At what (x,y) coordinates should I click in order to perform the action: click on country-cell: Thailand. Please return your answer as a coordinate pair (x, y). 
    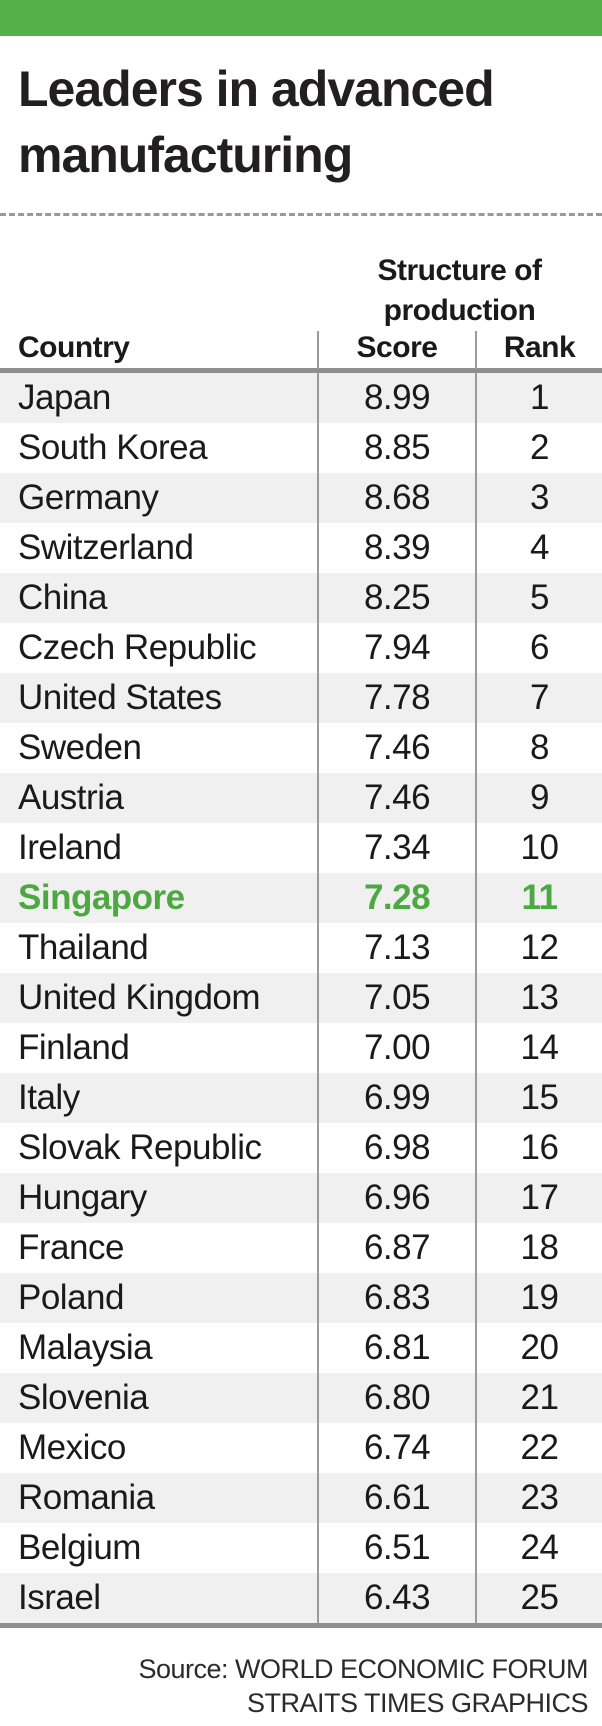
    Looking at the image, I should click on (83, 947).